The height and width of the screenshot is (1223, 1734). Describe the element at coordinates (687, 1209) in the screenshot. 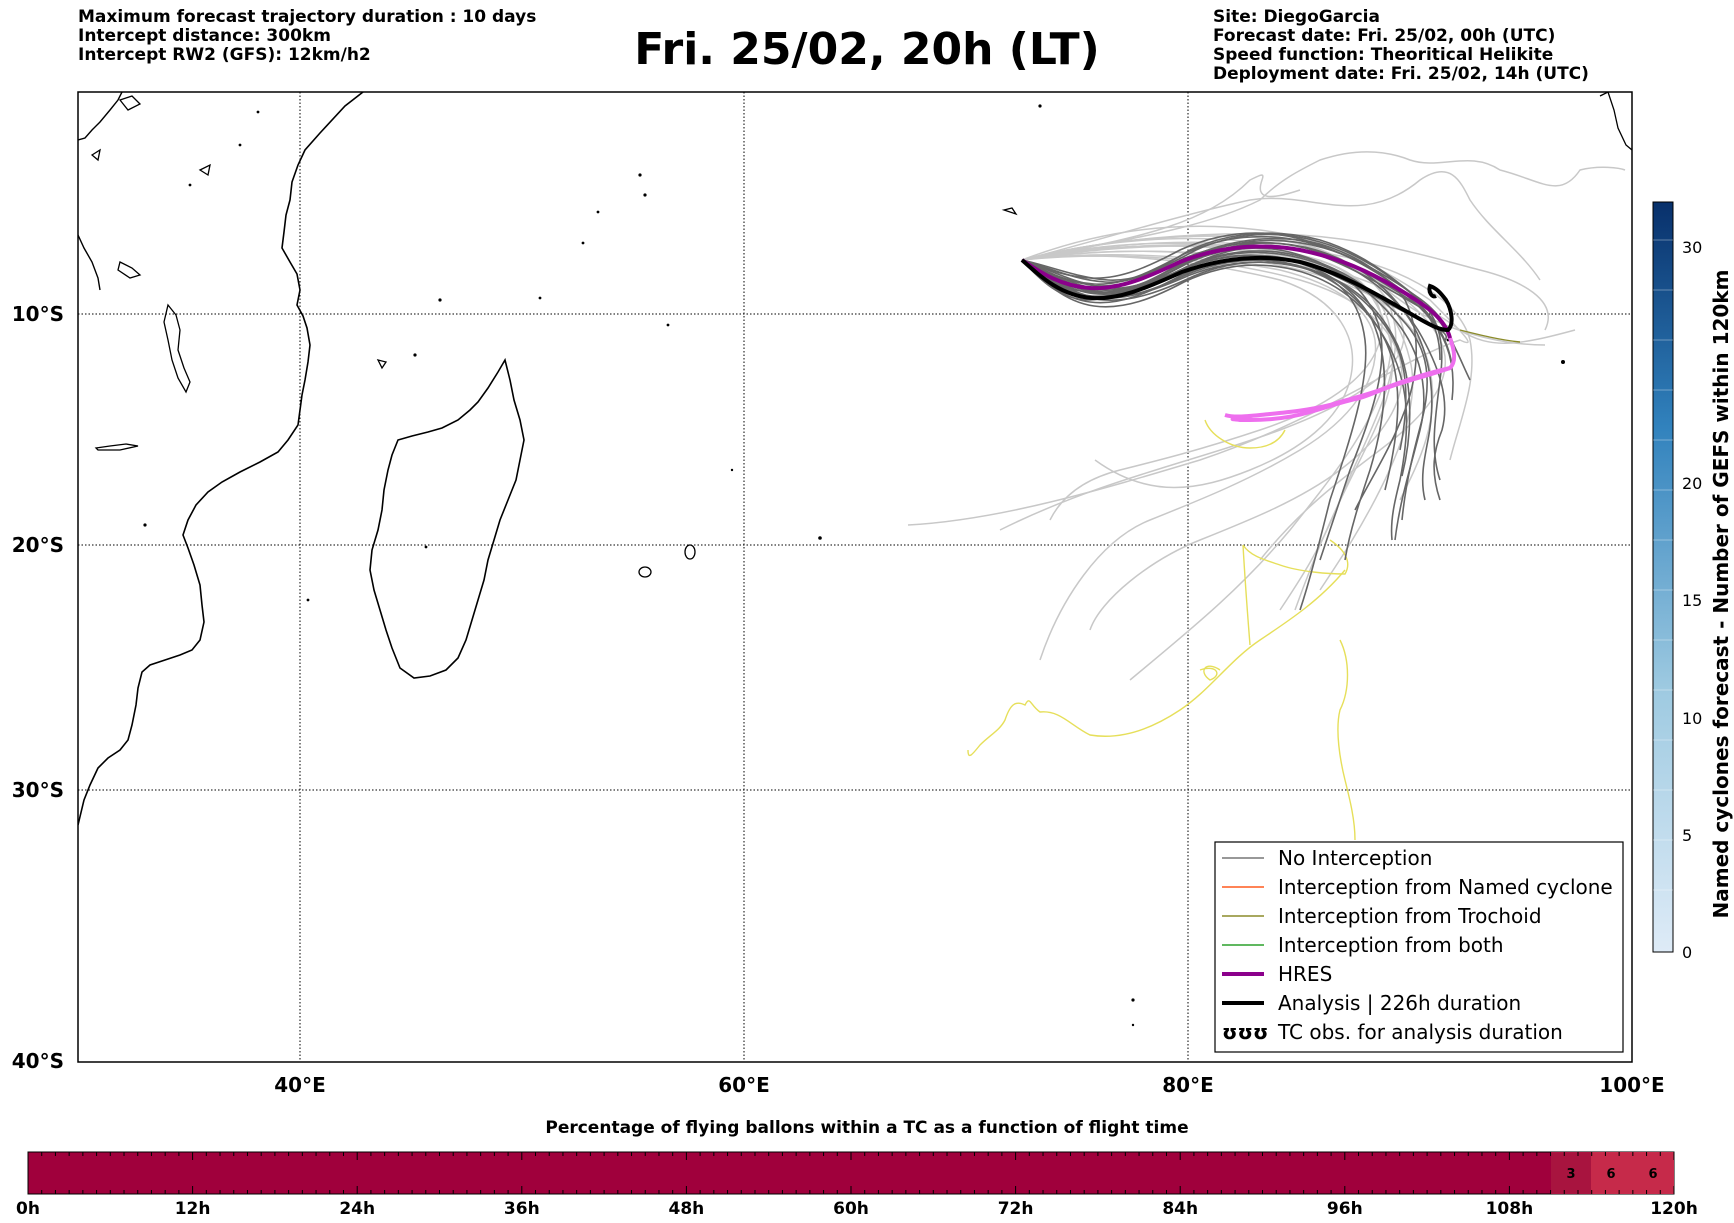

I see `flight-bar-tick-label: 48h` at that location.